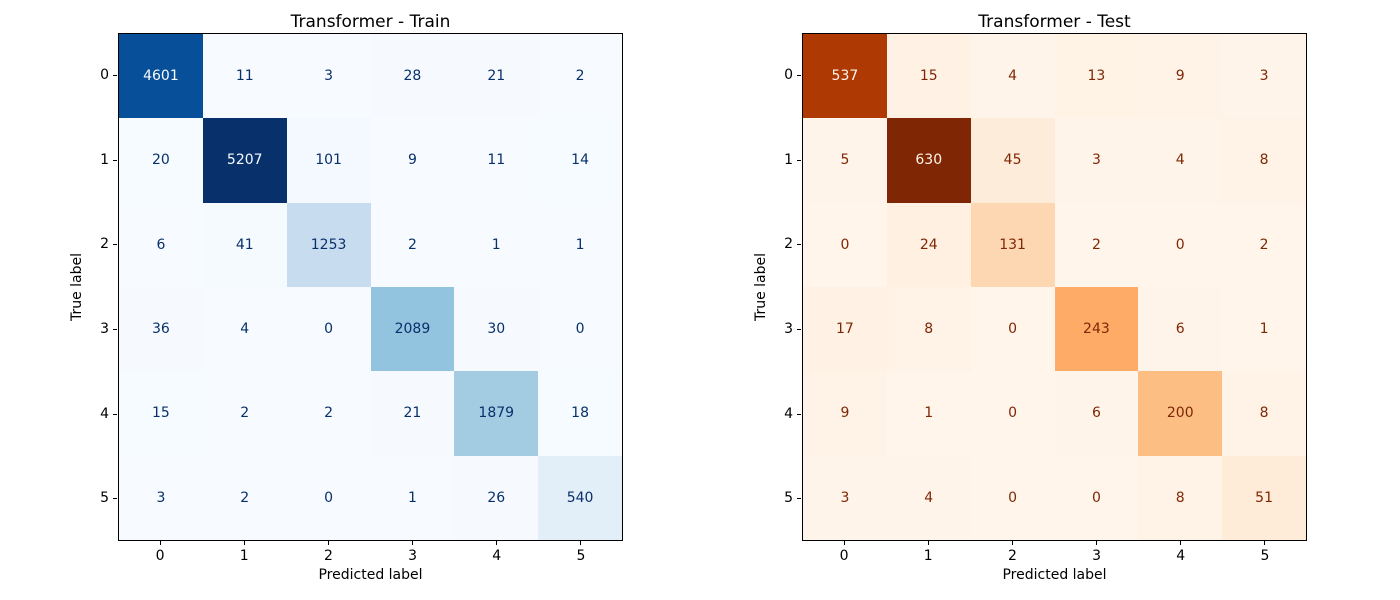 The width and height of the screenshot is (1400, 600). I want to click on cell-value: 21, so click(496, 76).